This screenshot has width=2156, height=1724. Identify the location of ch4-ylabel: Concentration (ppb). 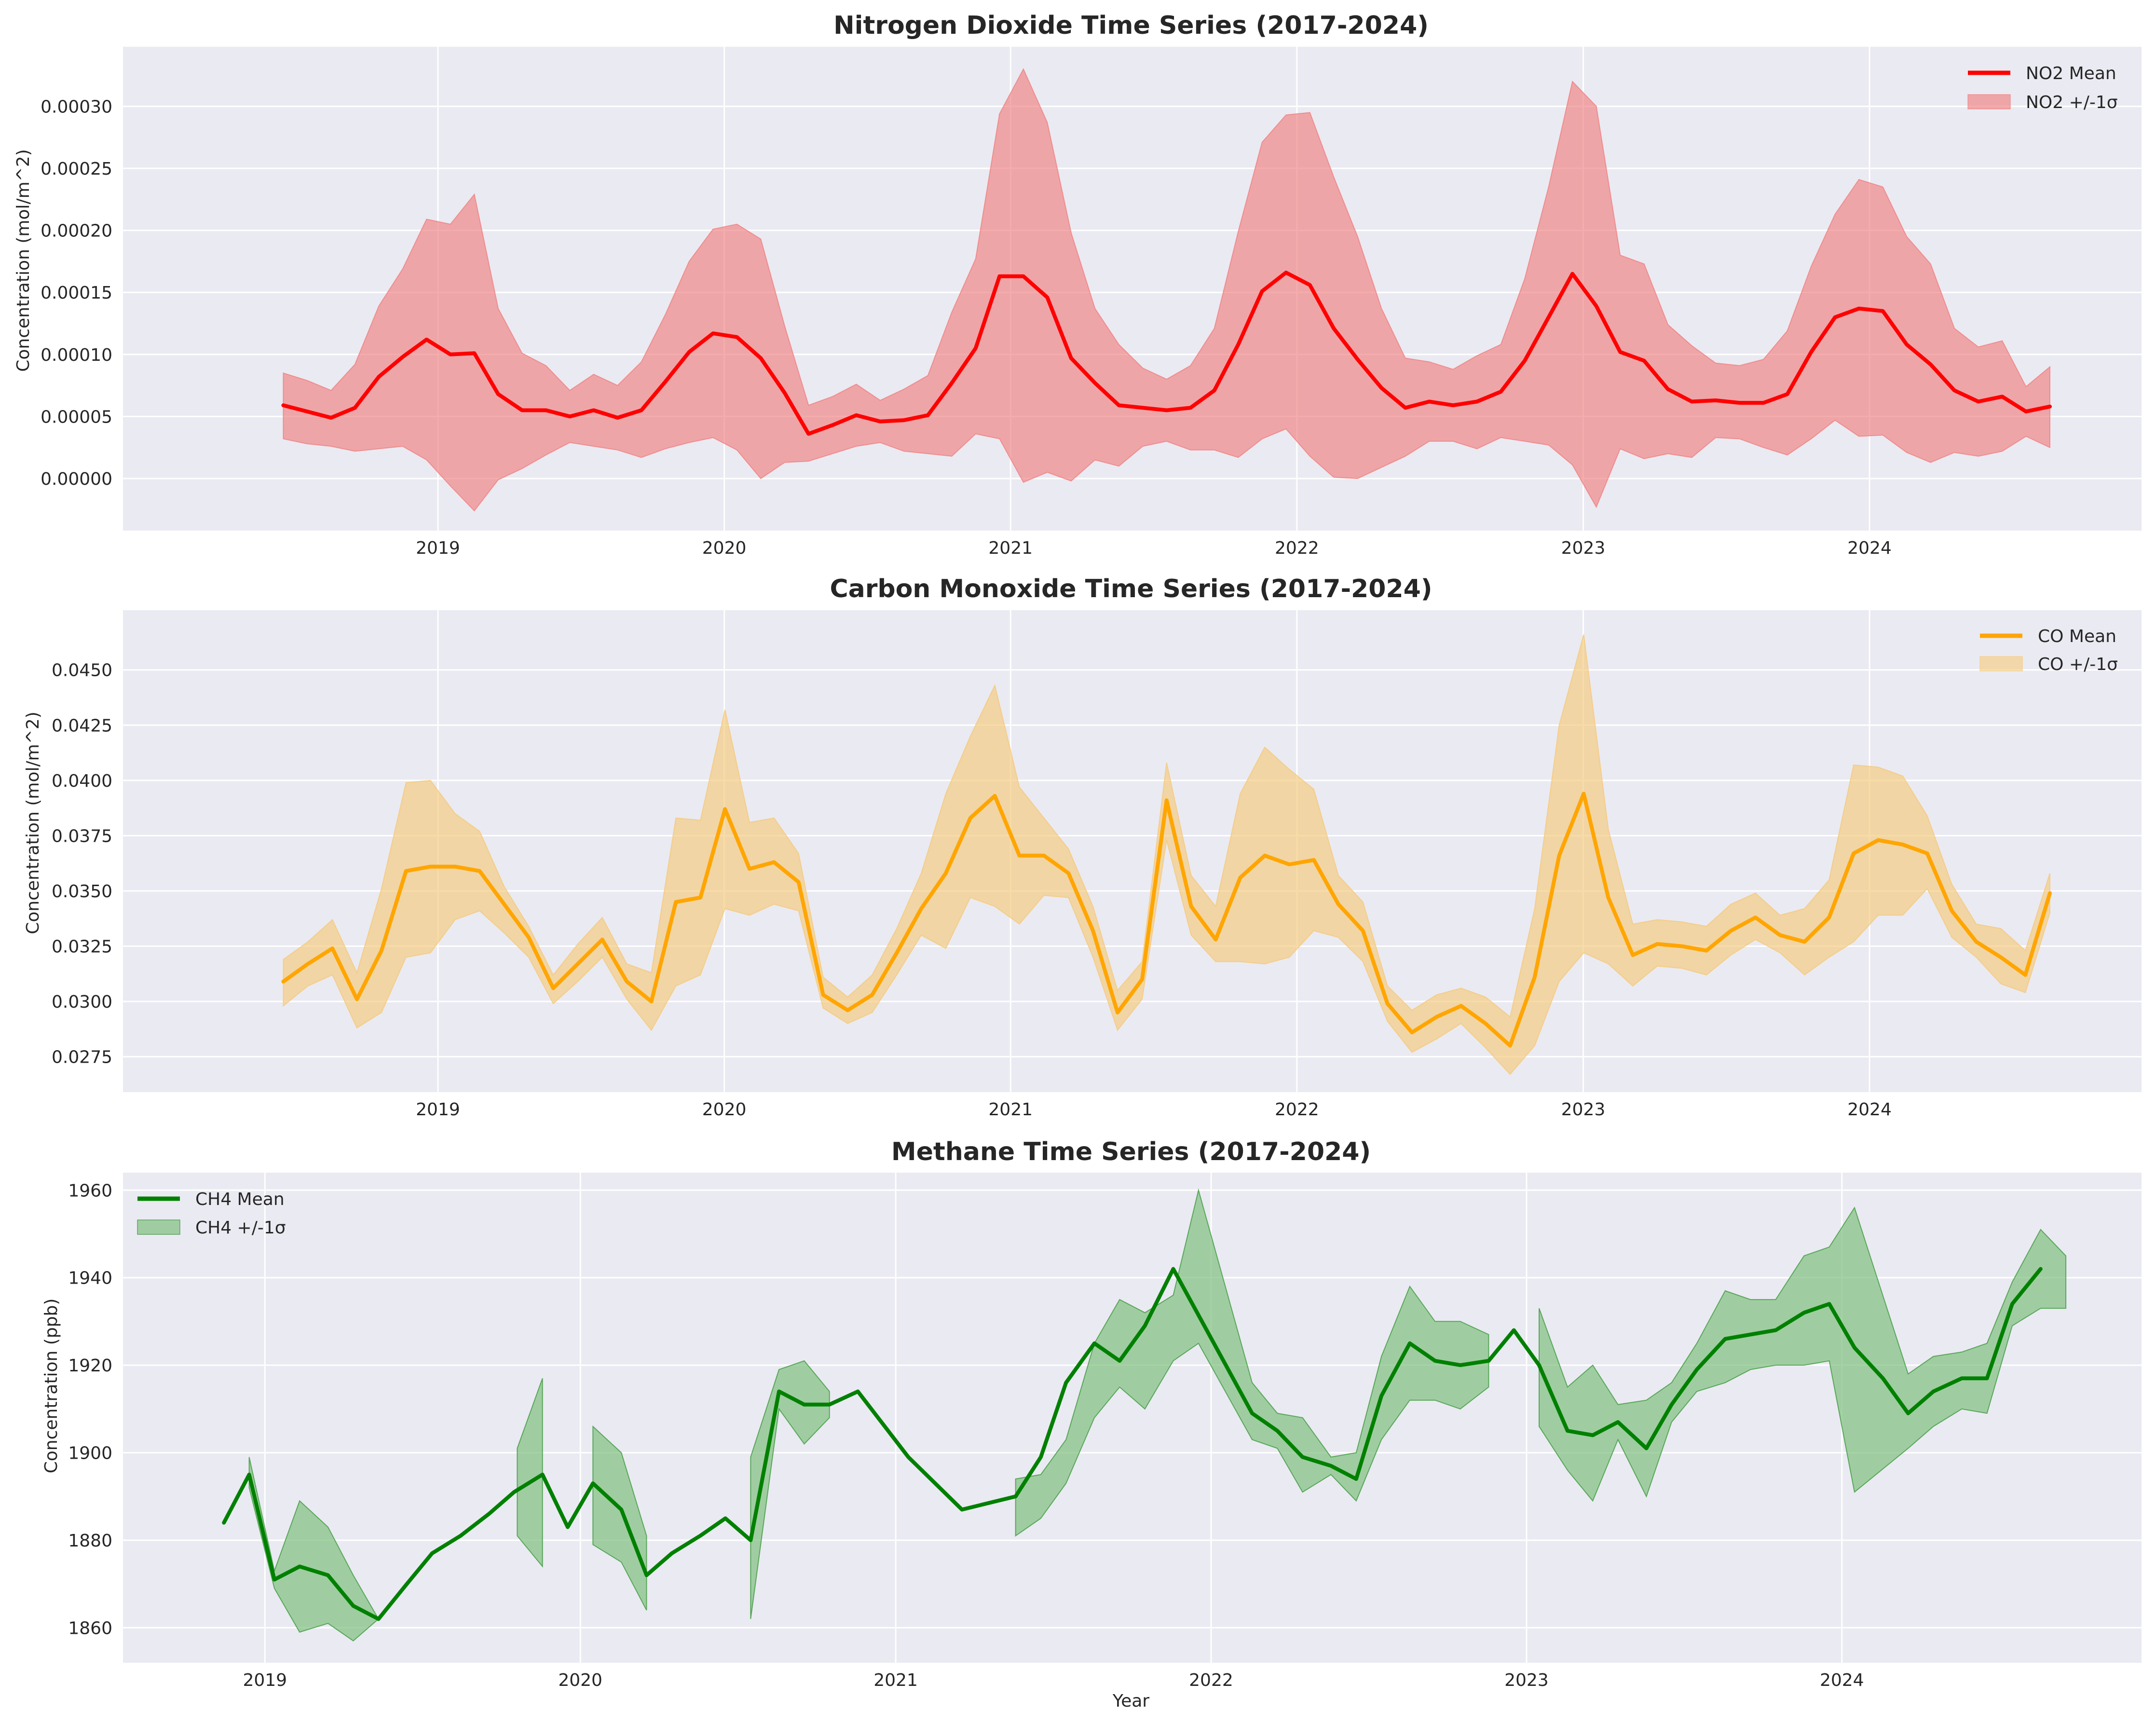
(51, 1386).